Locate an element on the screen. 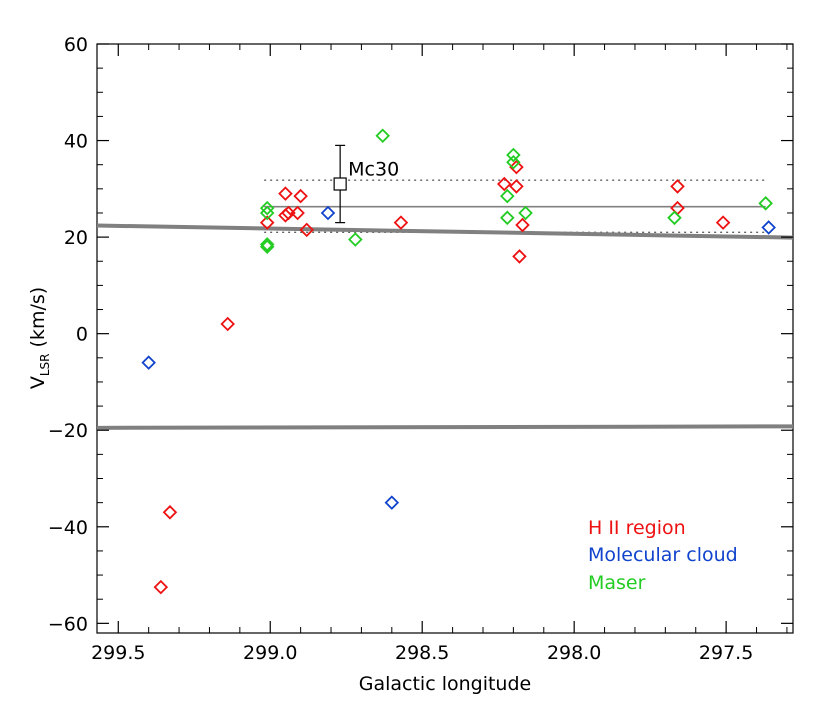 The height and width of the screenshot is (713, 830). legend-entry-maser: Maser is located at coordinates (617, 583).